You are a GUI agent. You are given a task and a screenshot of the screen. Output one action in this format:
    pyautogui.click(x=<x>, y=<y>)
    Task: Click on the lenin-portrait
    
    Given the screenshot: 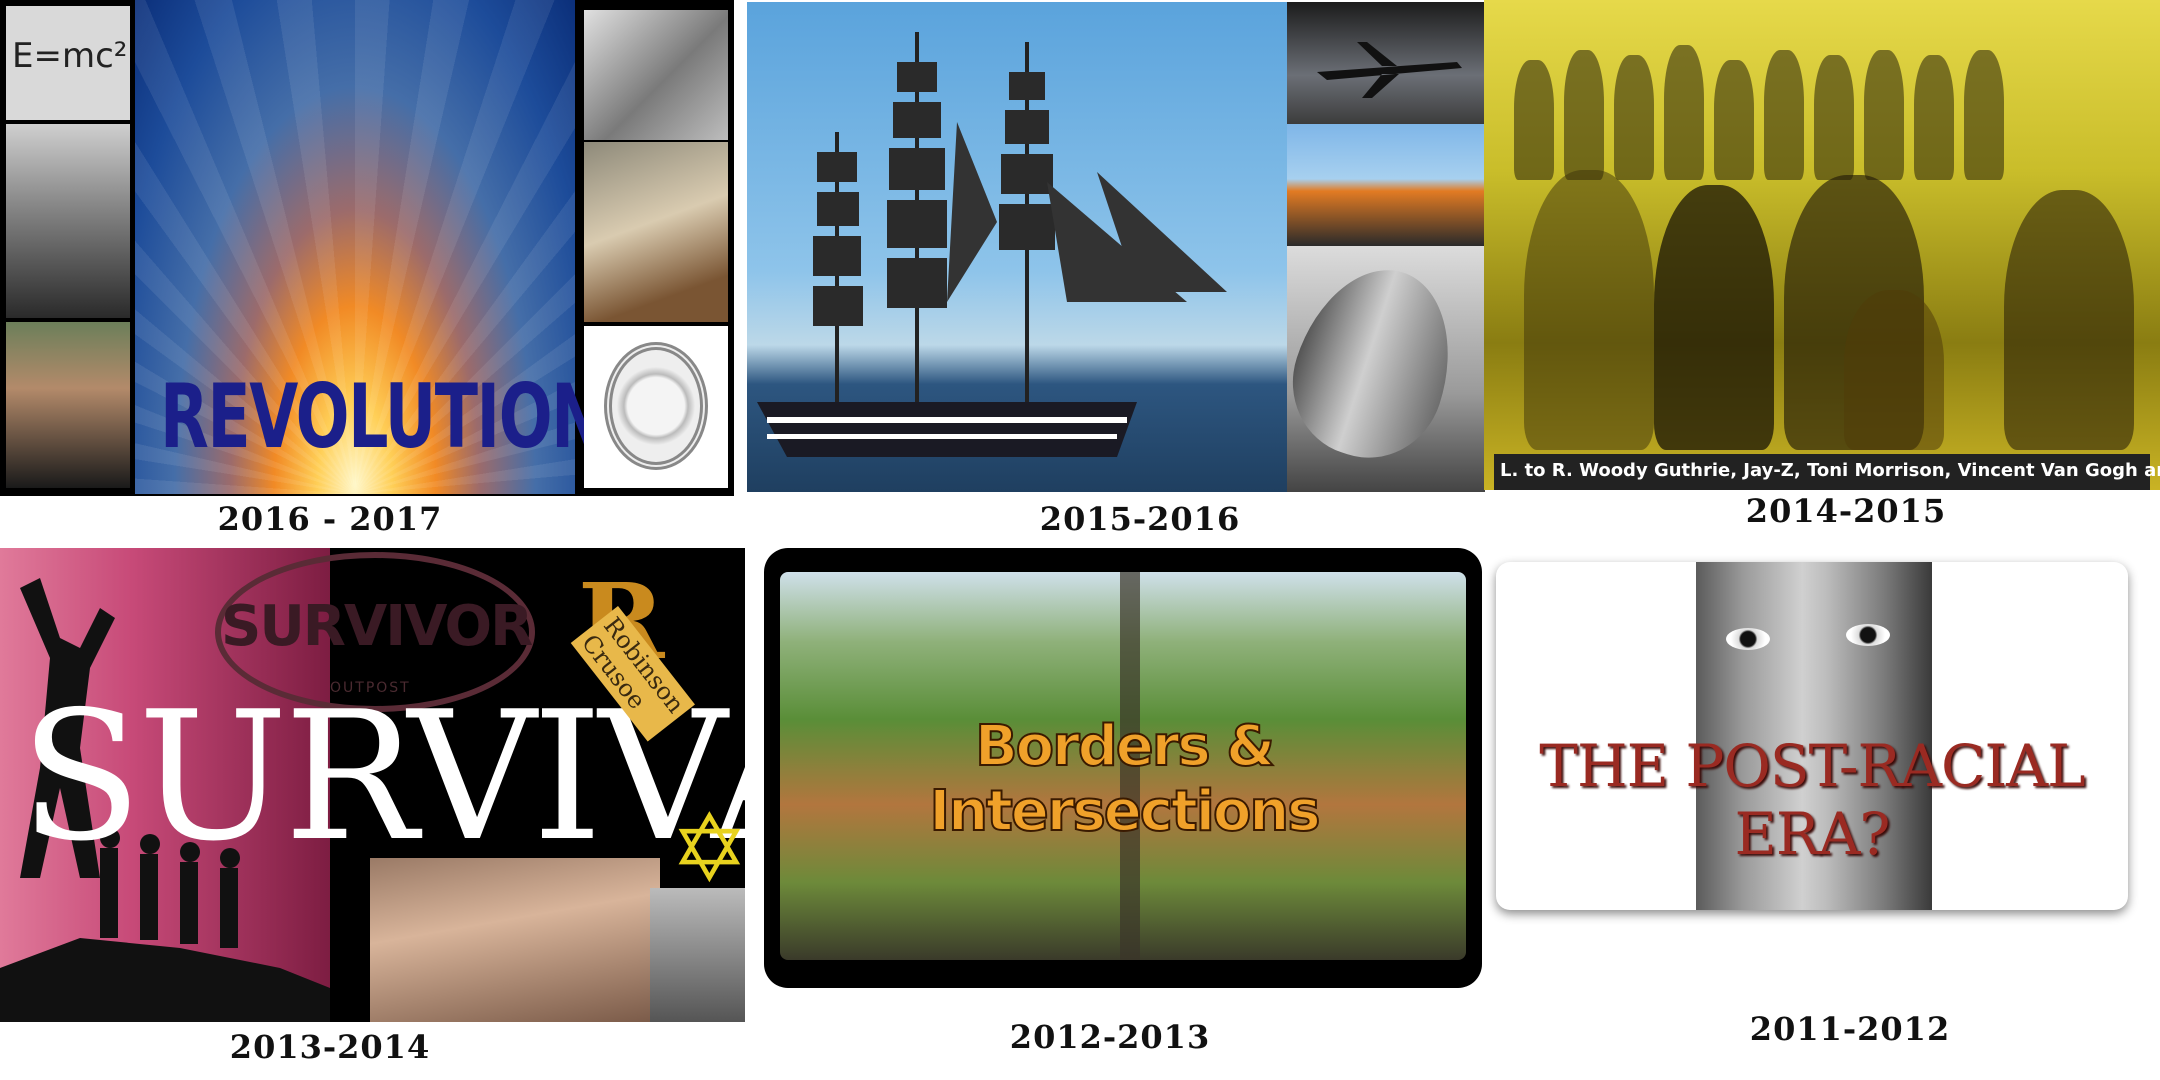 What is the action you would take?
    pyautogui.click(x=68, y=221)
    